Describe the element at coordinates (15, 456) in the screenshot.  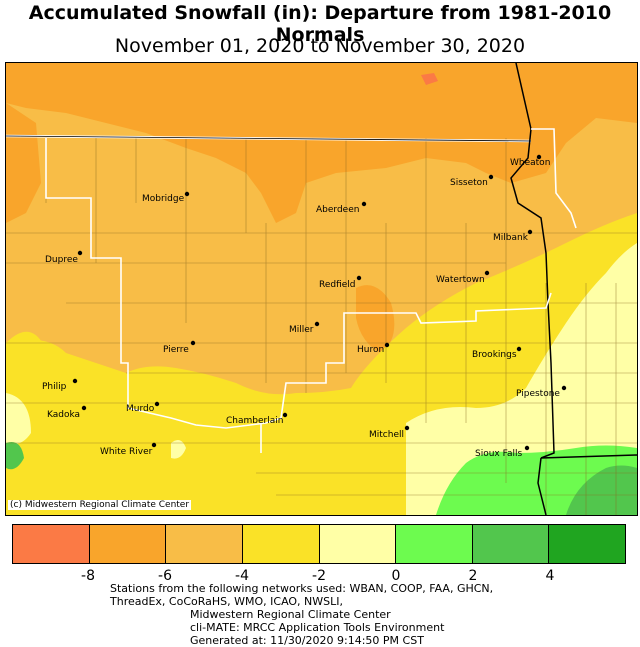
I see `zone-plus2-west` at that location.